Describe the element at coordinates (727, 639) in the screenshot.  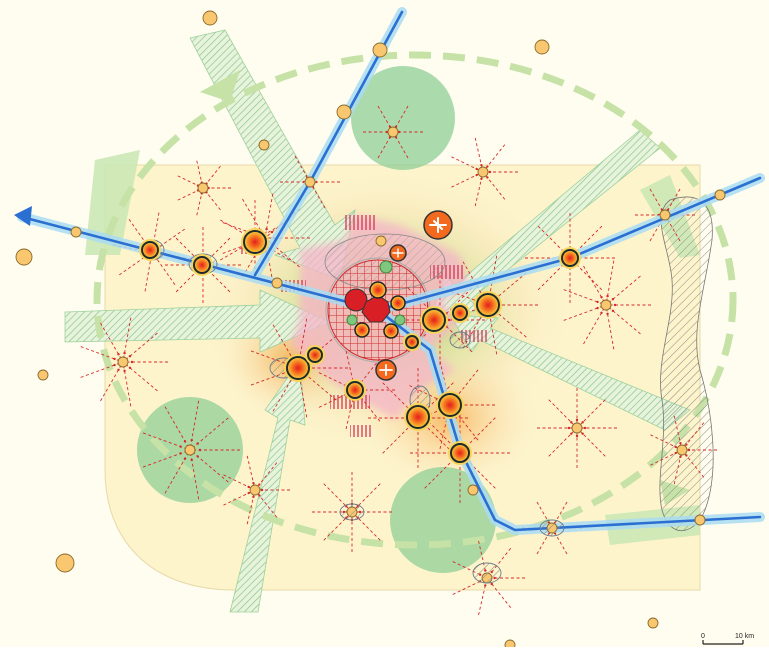
I see `scale-bar: 0 10 km` at that location.